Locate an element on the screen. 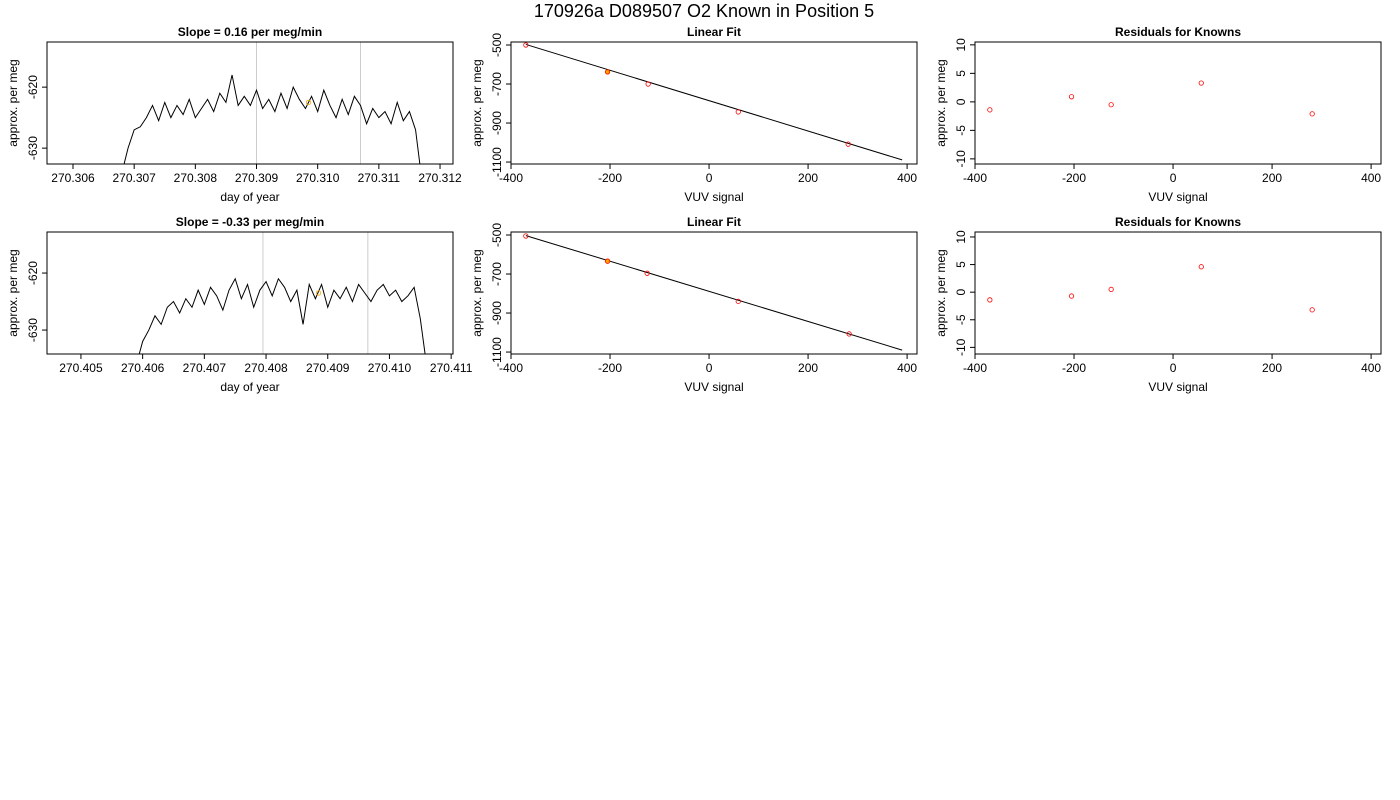 The width and height of the screenshot is (1400, 800). x-tick-label: 270.306 is located at coordinates (73, 178).